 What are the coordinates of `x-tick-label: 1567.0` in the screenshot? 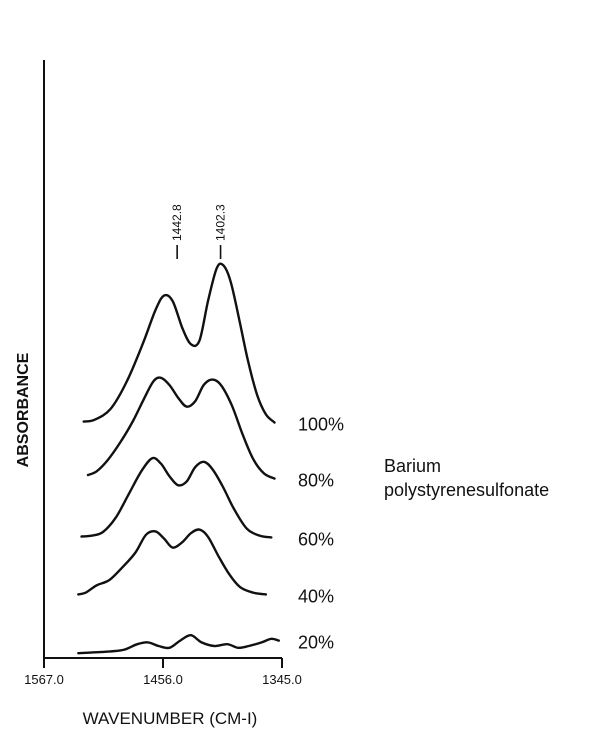 It's located at (44, 679).